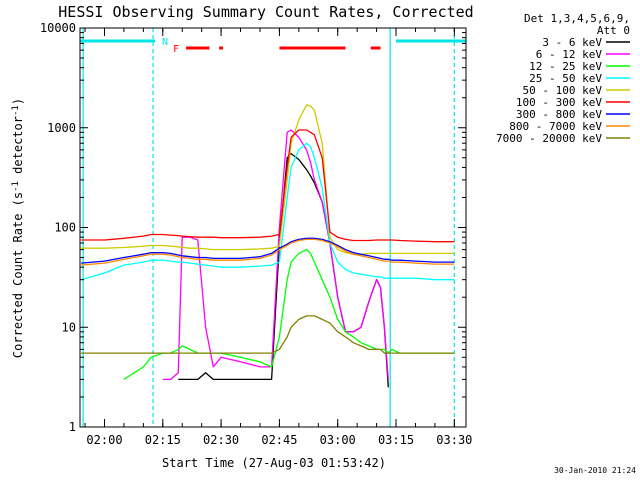 The height and width of the screenshot is (480, 640). I want to click on y-axis-label-part: Corrected Count Rate (s, so click(18, 275).